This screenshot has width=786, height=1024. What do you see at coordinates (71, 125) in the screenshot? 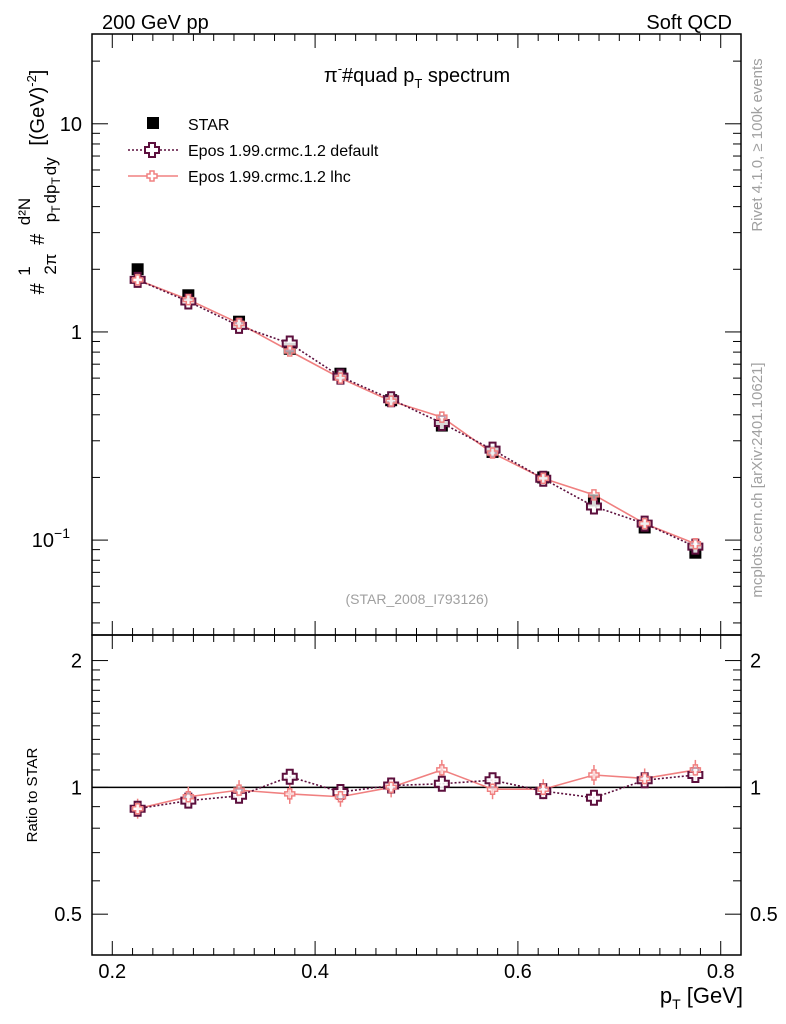
I see `y-tick-label: 10` at bounding box center [71, 125].